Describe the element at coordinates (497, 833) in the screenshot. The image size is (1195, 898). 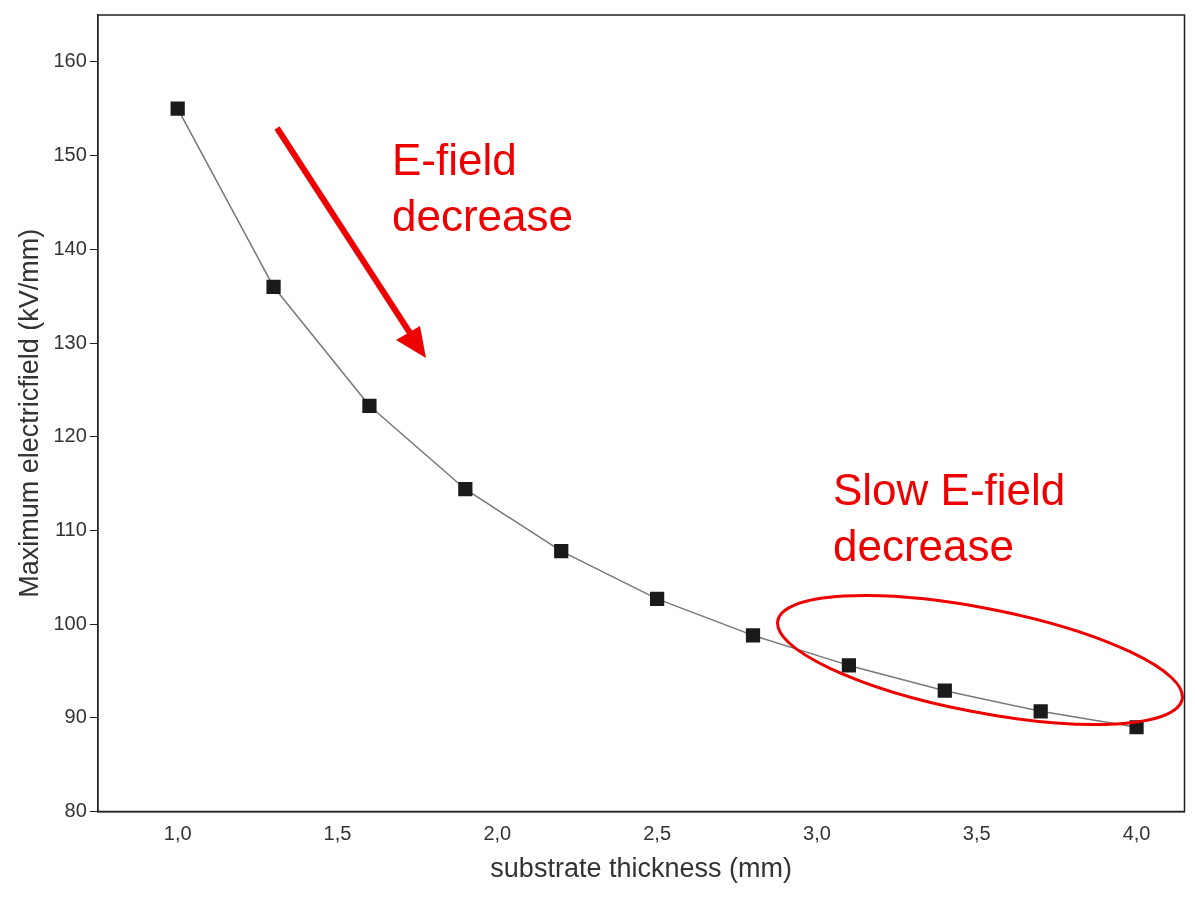
I see `x-tick-label: 2,0` at that location.